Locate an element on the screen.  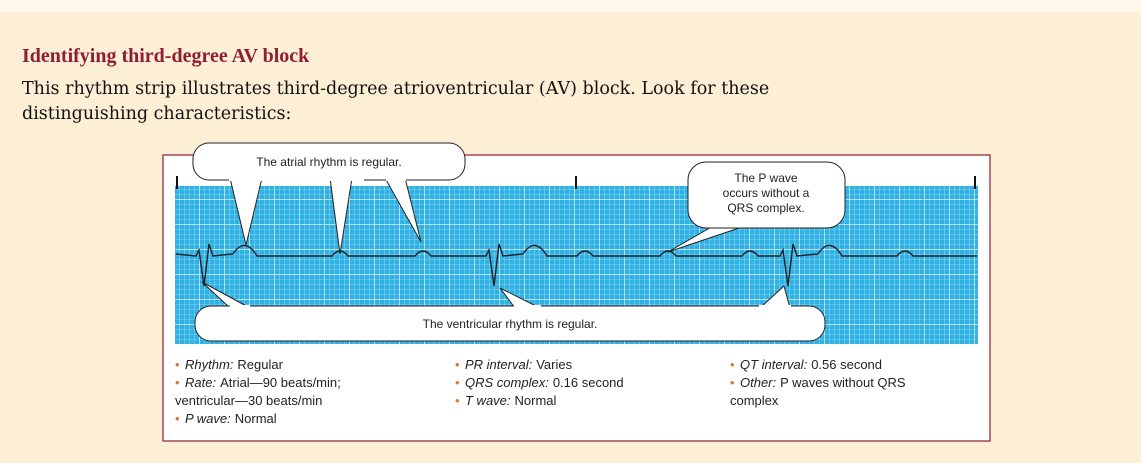
characteristic: Other: P waves without QRS is located at coordinates (823, 382).